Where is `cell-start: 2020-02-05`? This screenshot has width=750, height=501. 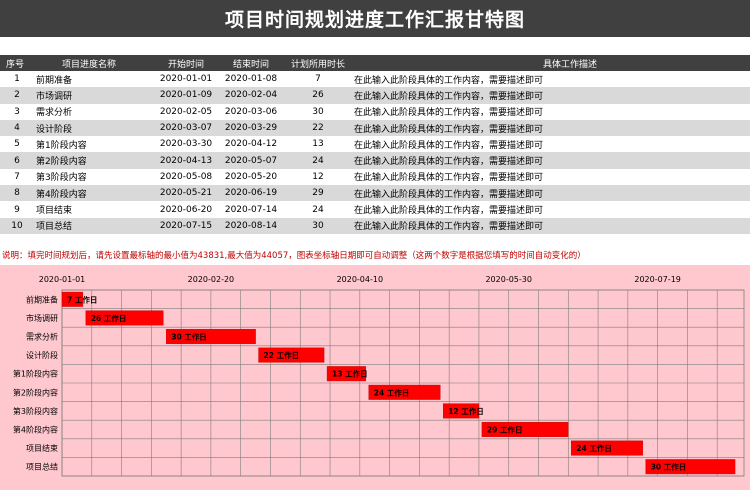 cell-start: 2020-02-05 is located at coordinates (186, 111).